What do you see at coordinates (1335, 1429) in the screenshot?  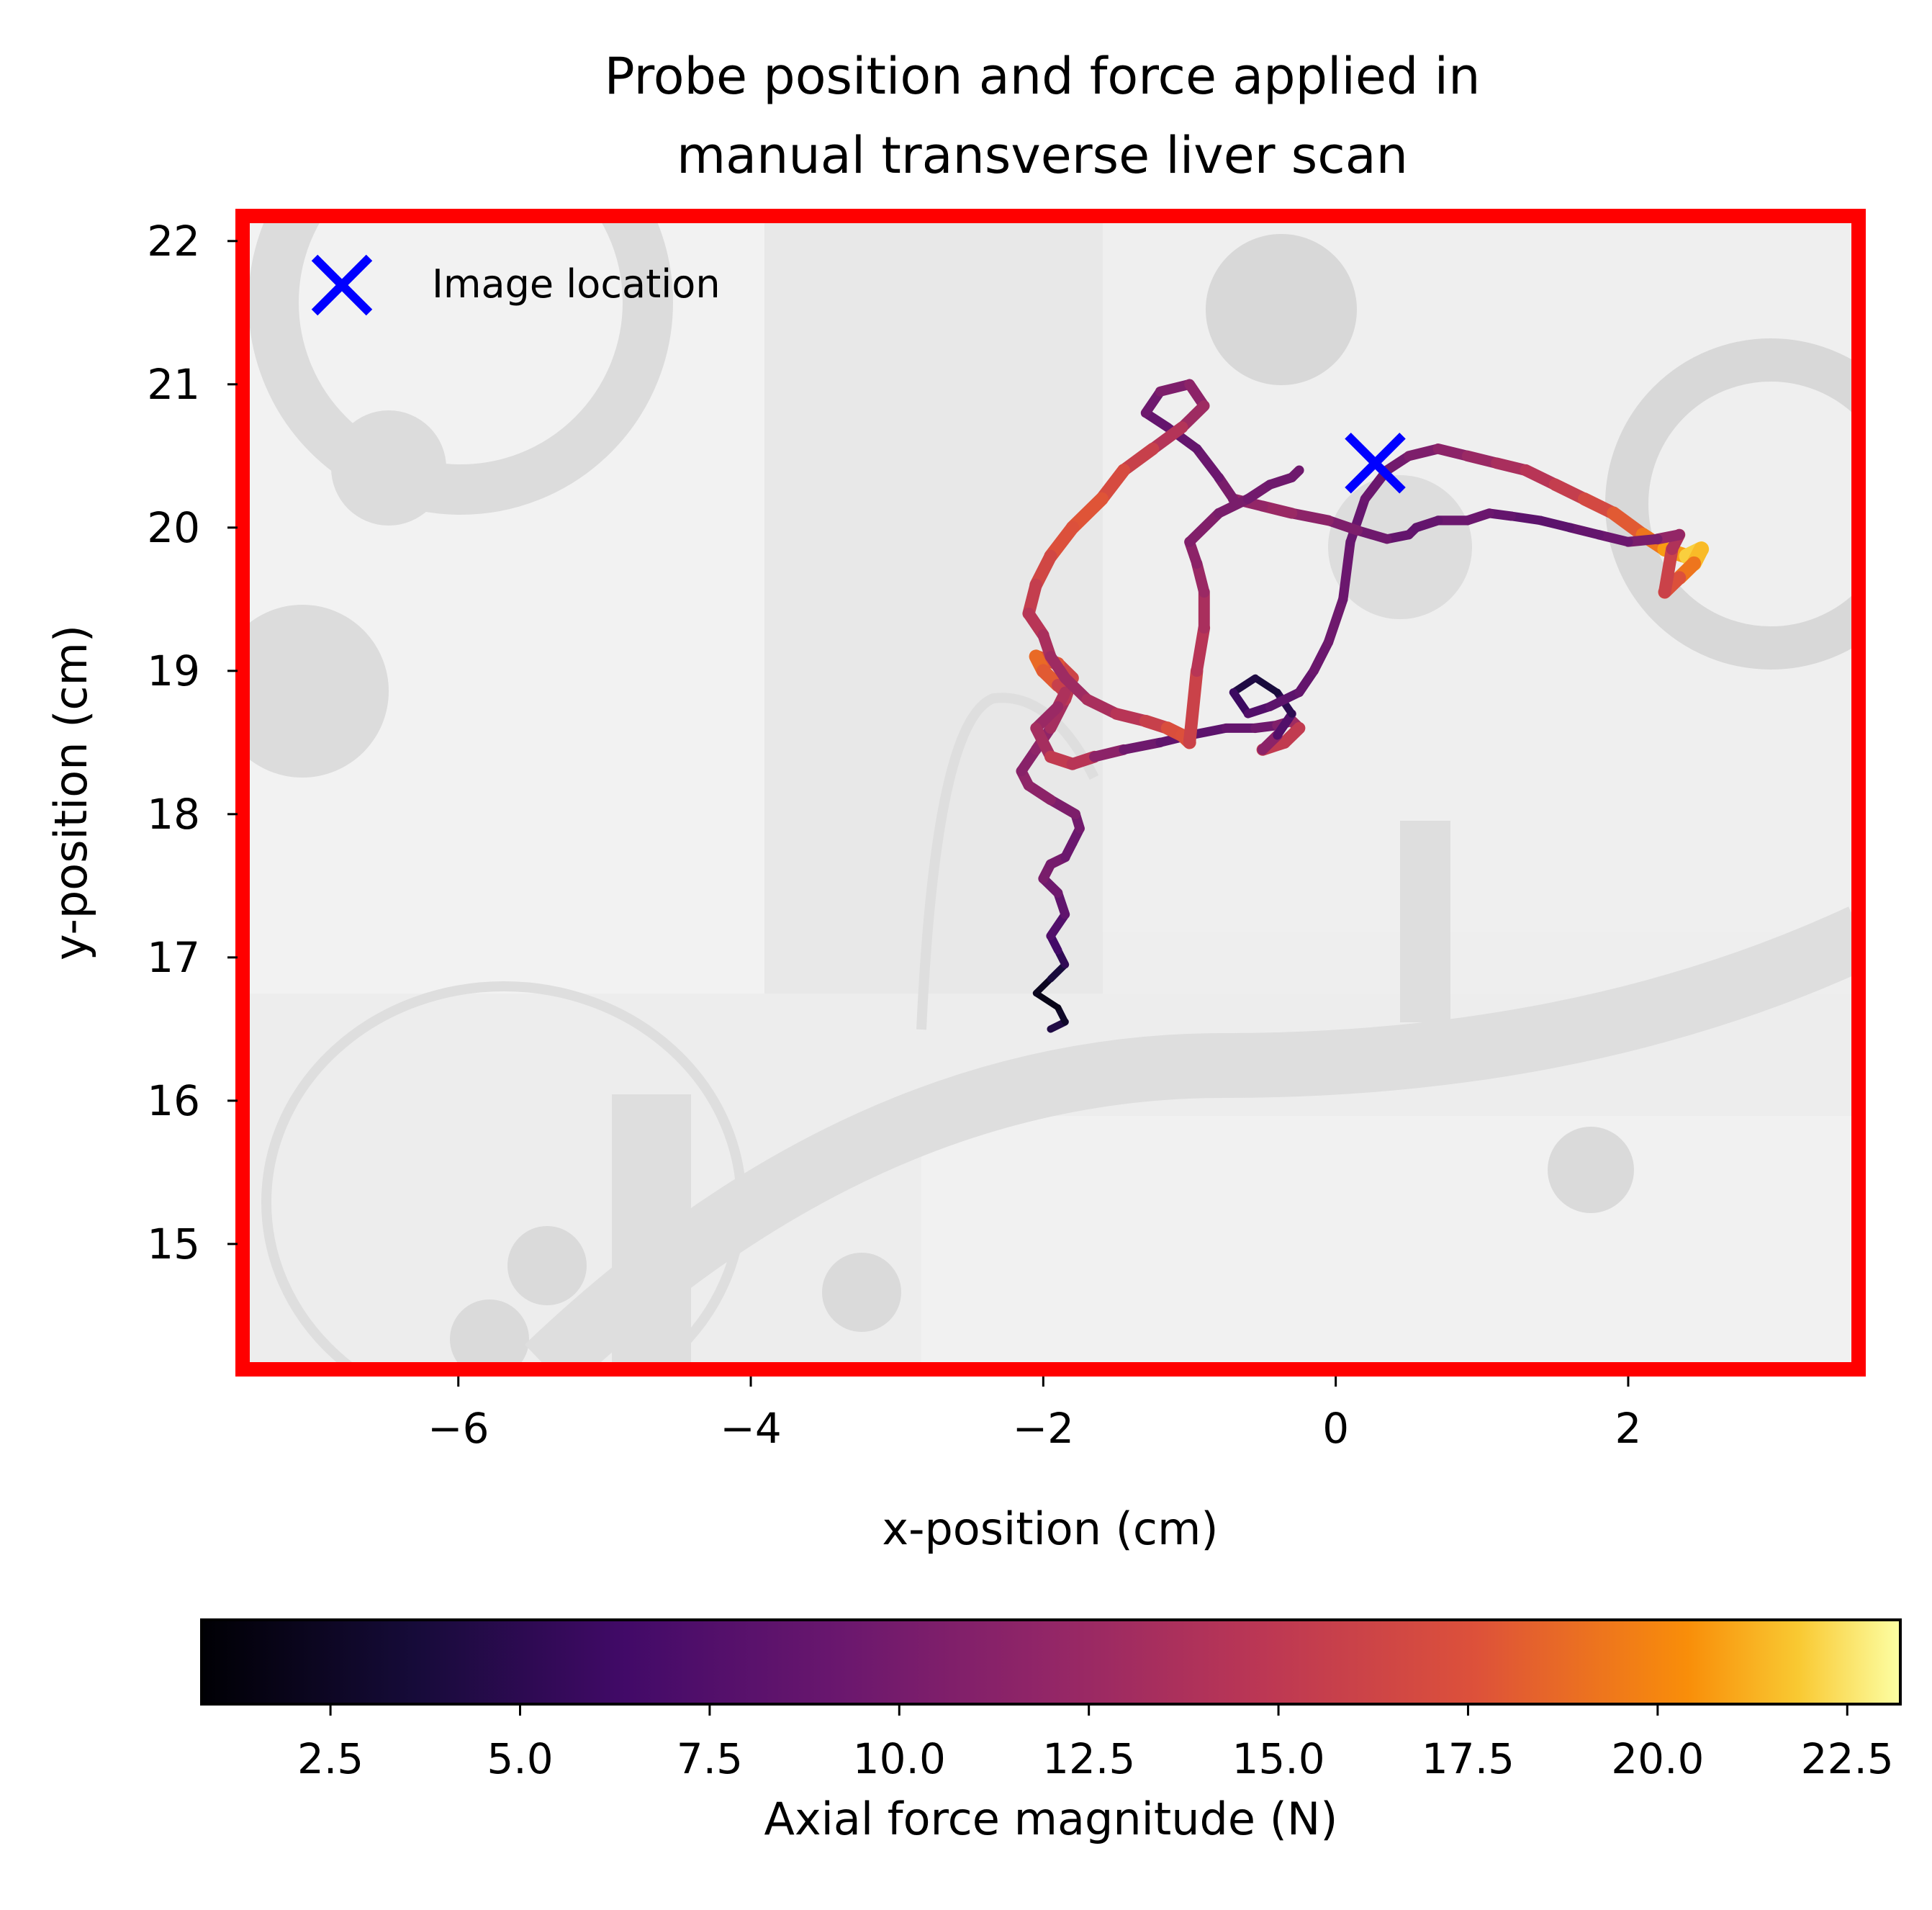 I see `x-tick-label: 0` at bounding box center [1335, 1429].